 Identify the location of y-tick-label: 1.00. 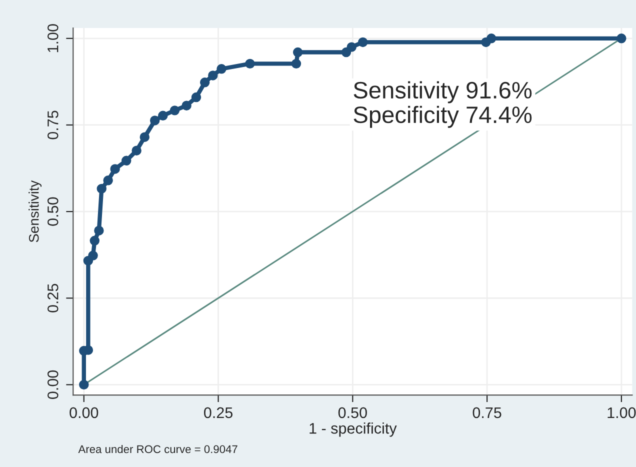
(52, 38).